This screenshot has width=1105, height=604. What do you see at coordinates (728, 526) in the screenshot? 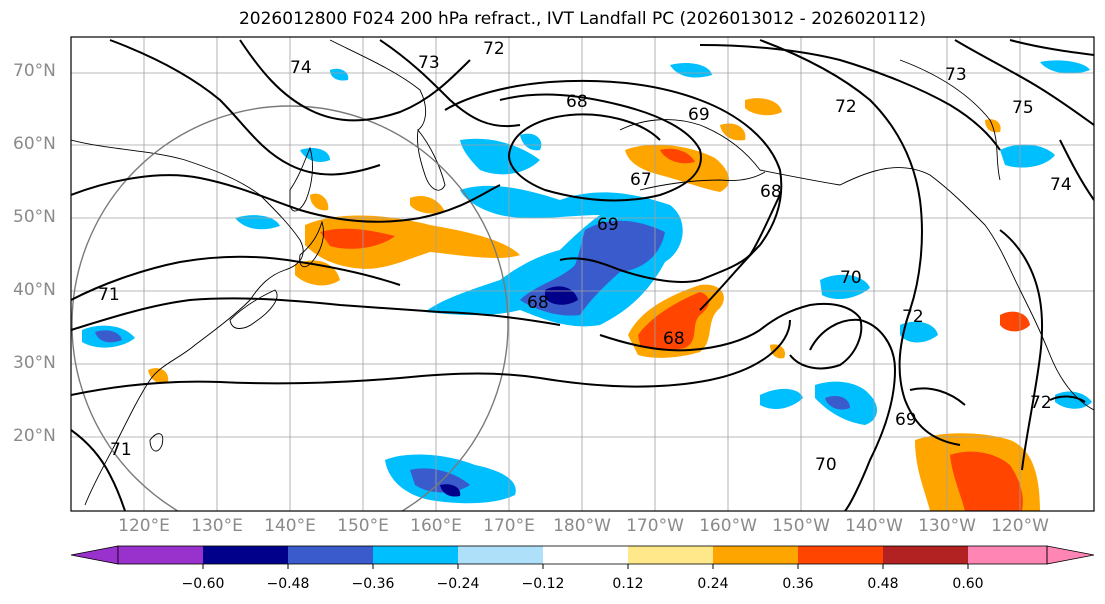
I see `lon-label: 160°W` at bounding box center [728, 526].